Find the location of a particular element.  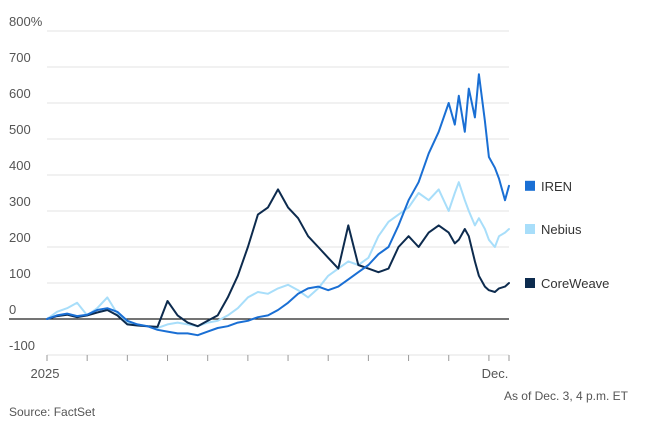

y-tick-label: 100 is located at coordinates (20, 273).